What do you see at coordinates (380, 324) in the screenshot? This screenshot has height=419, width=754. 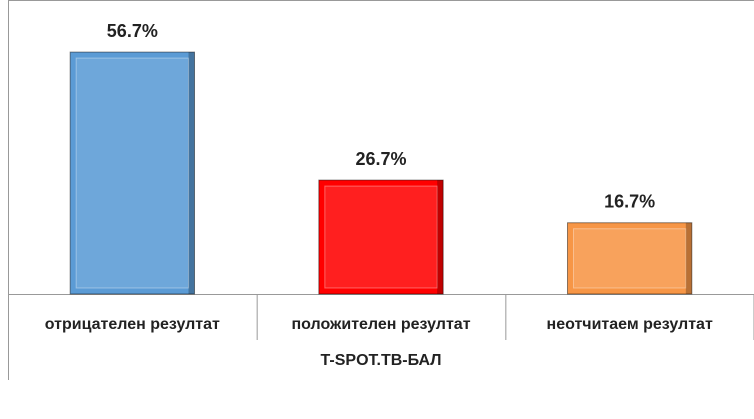 I see `x-tick-label: положителен резултат` at bounding box center [380, 324].